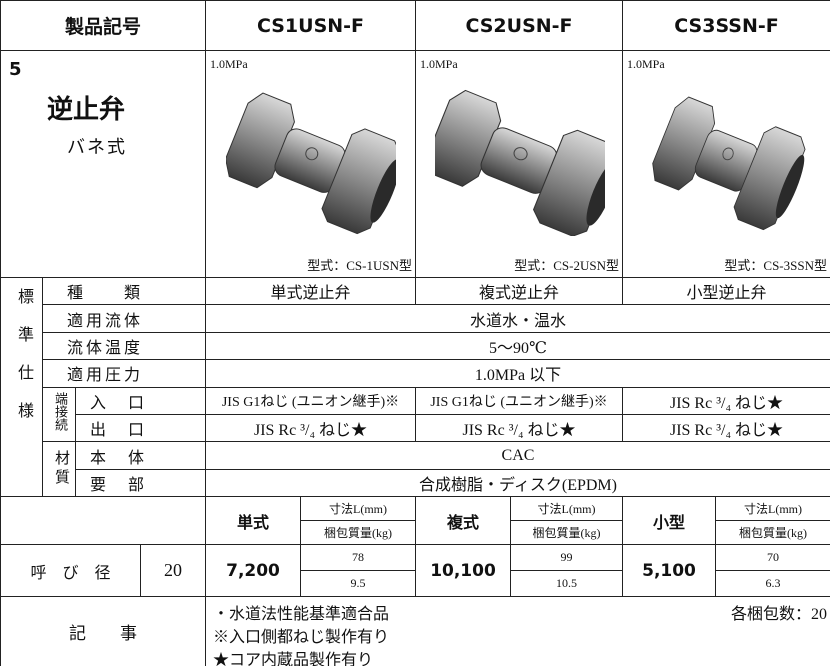 The width and height of the screenshot is (830, 666). I want to click on subgroup-label: 端接続, so click(60, 411).